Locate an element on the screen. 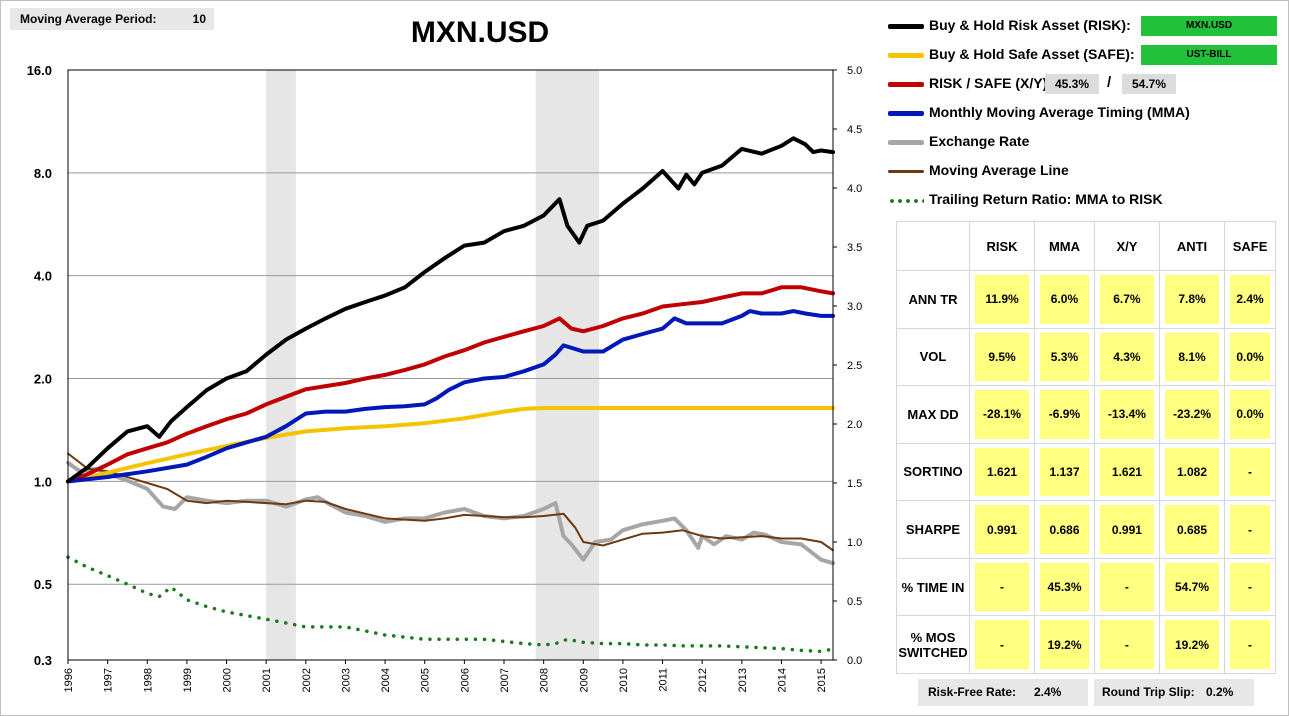 This screenshot has width=1289, height=716. stats-cell: 0.685 is located at coordinates (1192, 529).